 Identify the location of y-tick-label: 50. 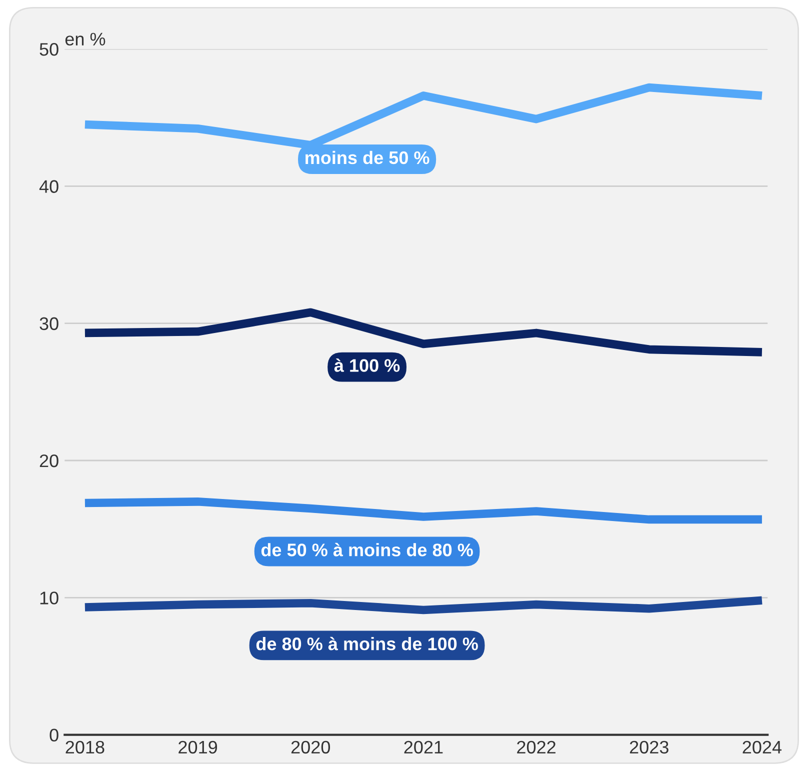
(49, 49).